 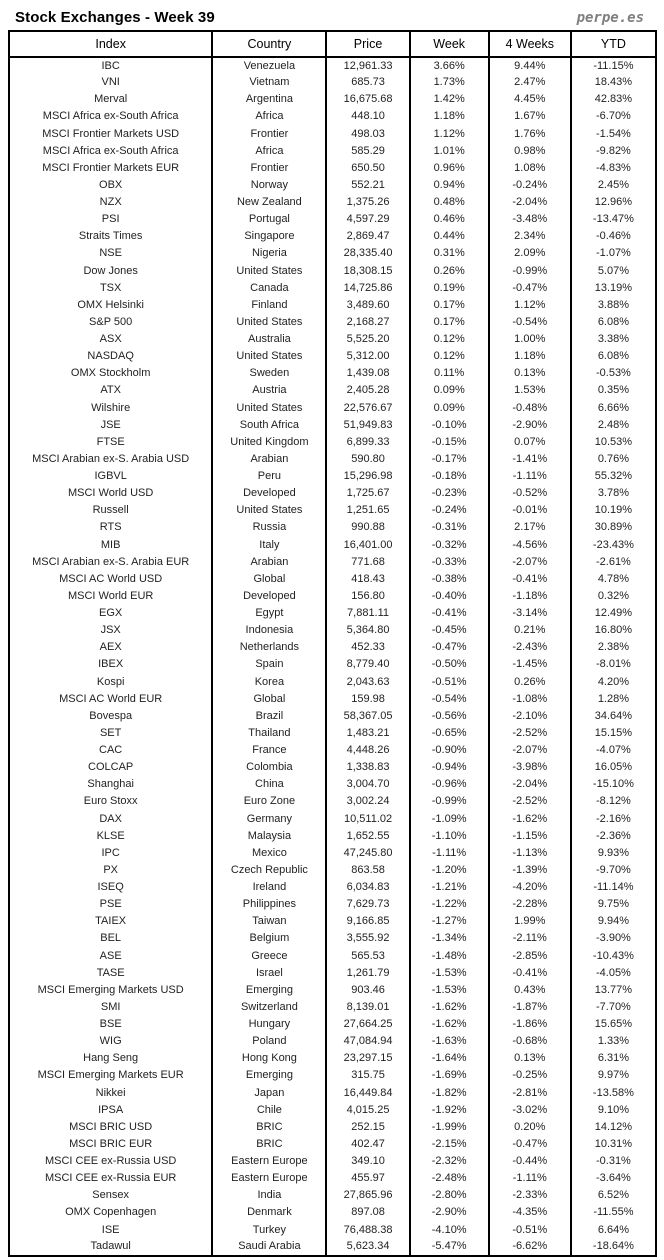 I want to click on table-row: RTS Russia 990.88 -0.31% 2.17% 30.89%, so click(x=332, y=528).